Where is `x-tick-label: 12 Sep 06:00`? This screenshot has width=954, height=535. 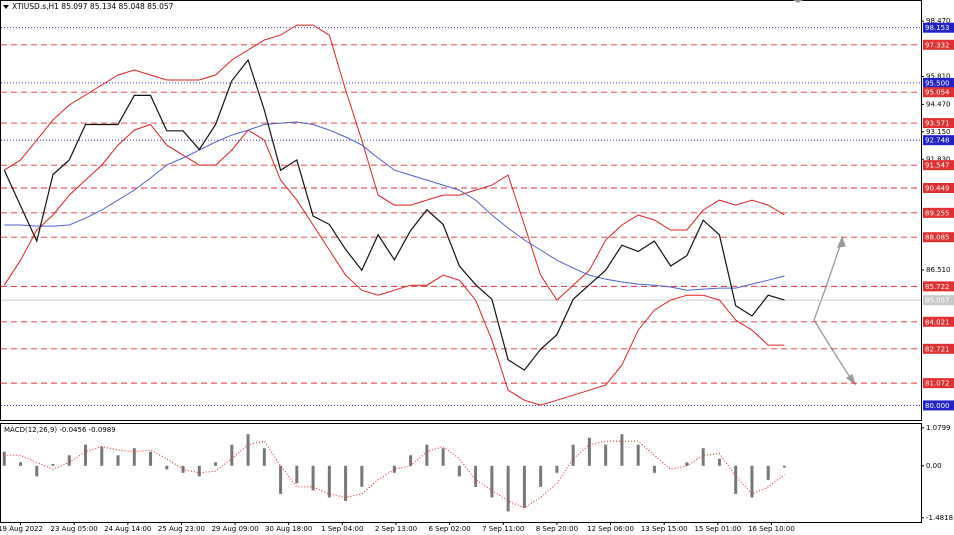 x-tick-label: 12 Sep 06:00 is located at coordinates (610, 529).